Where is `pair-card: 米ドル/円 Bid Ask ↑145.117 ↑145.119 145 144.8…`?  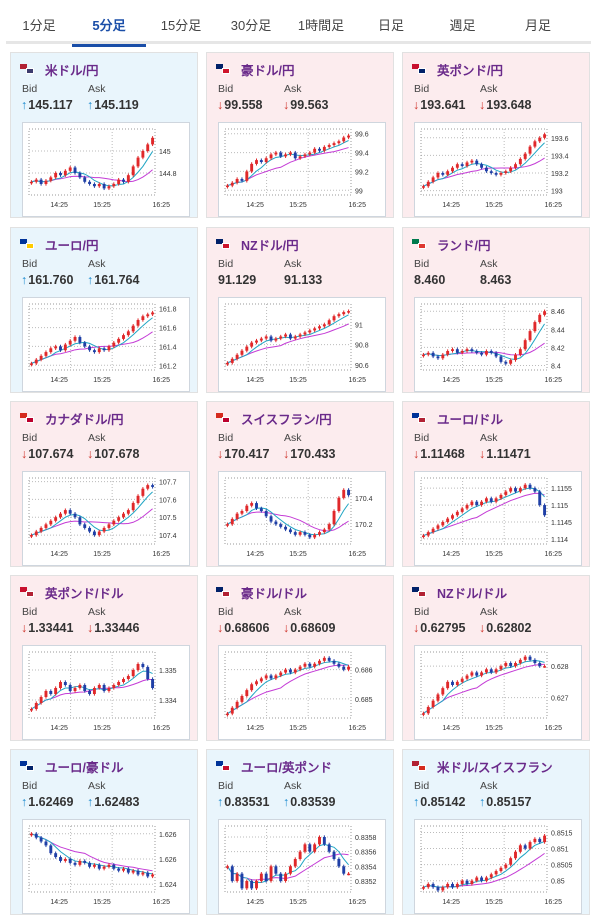
pair-card: 米ドル/円 Bid Ask ↑145.117 ↑145.119 145 144.8… is located at coordinates (104, 135).